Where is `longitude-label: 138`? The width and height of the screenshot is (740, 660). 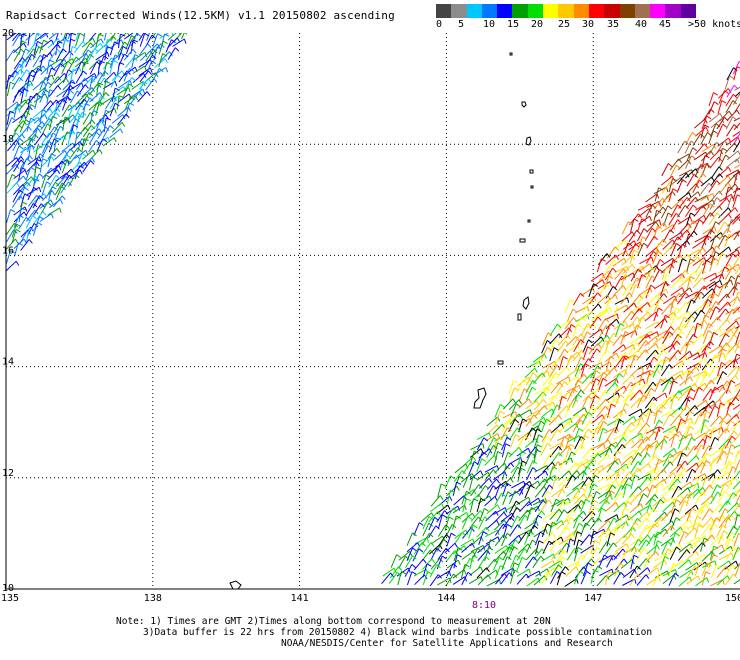
longitude-label: 138 is located at coordinates (153, 598).